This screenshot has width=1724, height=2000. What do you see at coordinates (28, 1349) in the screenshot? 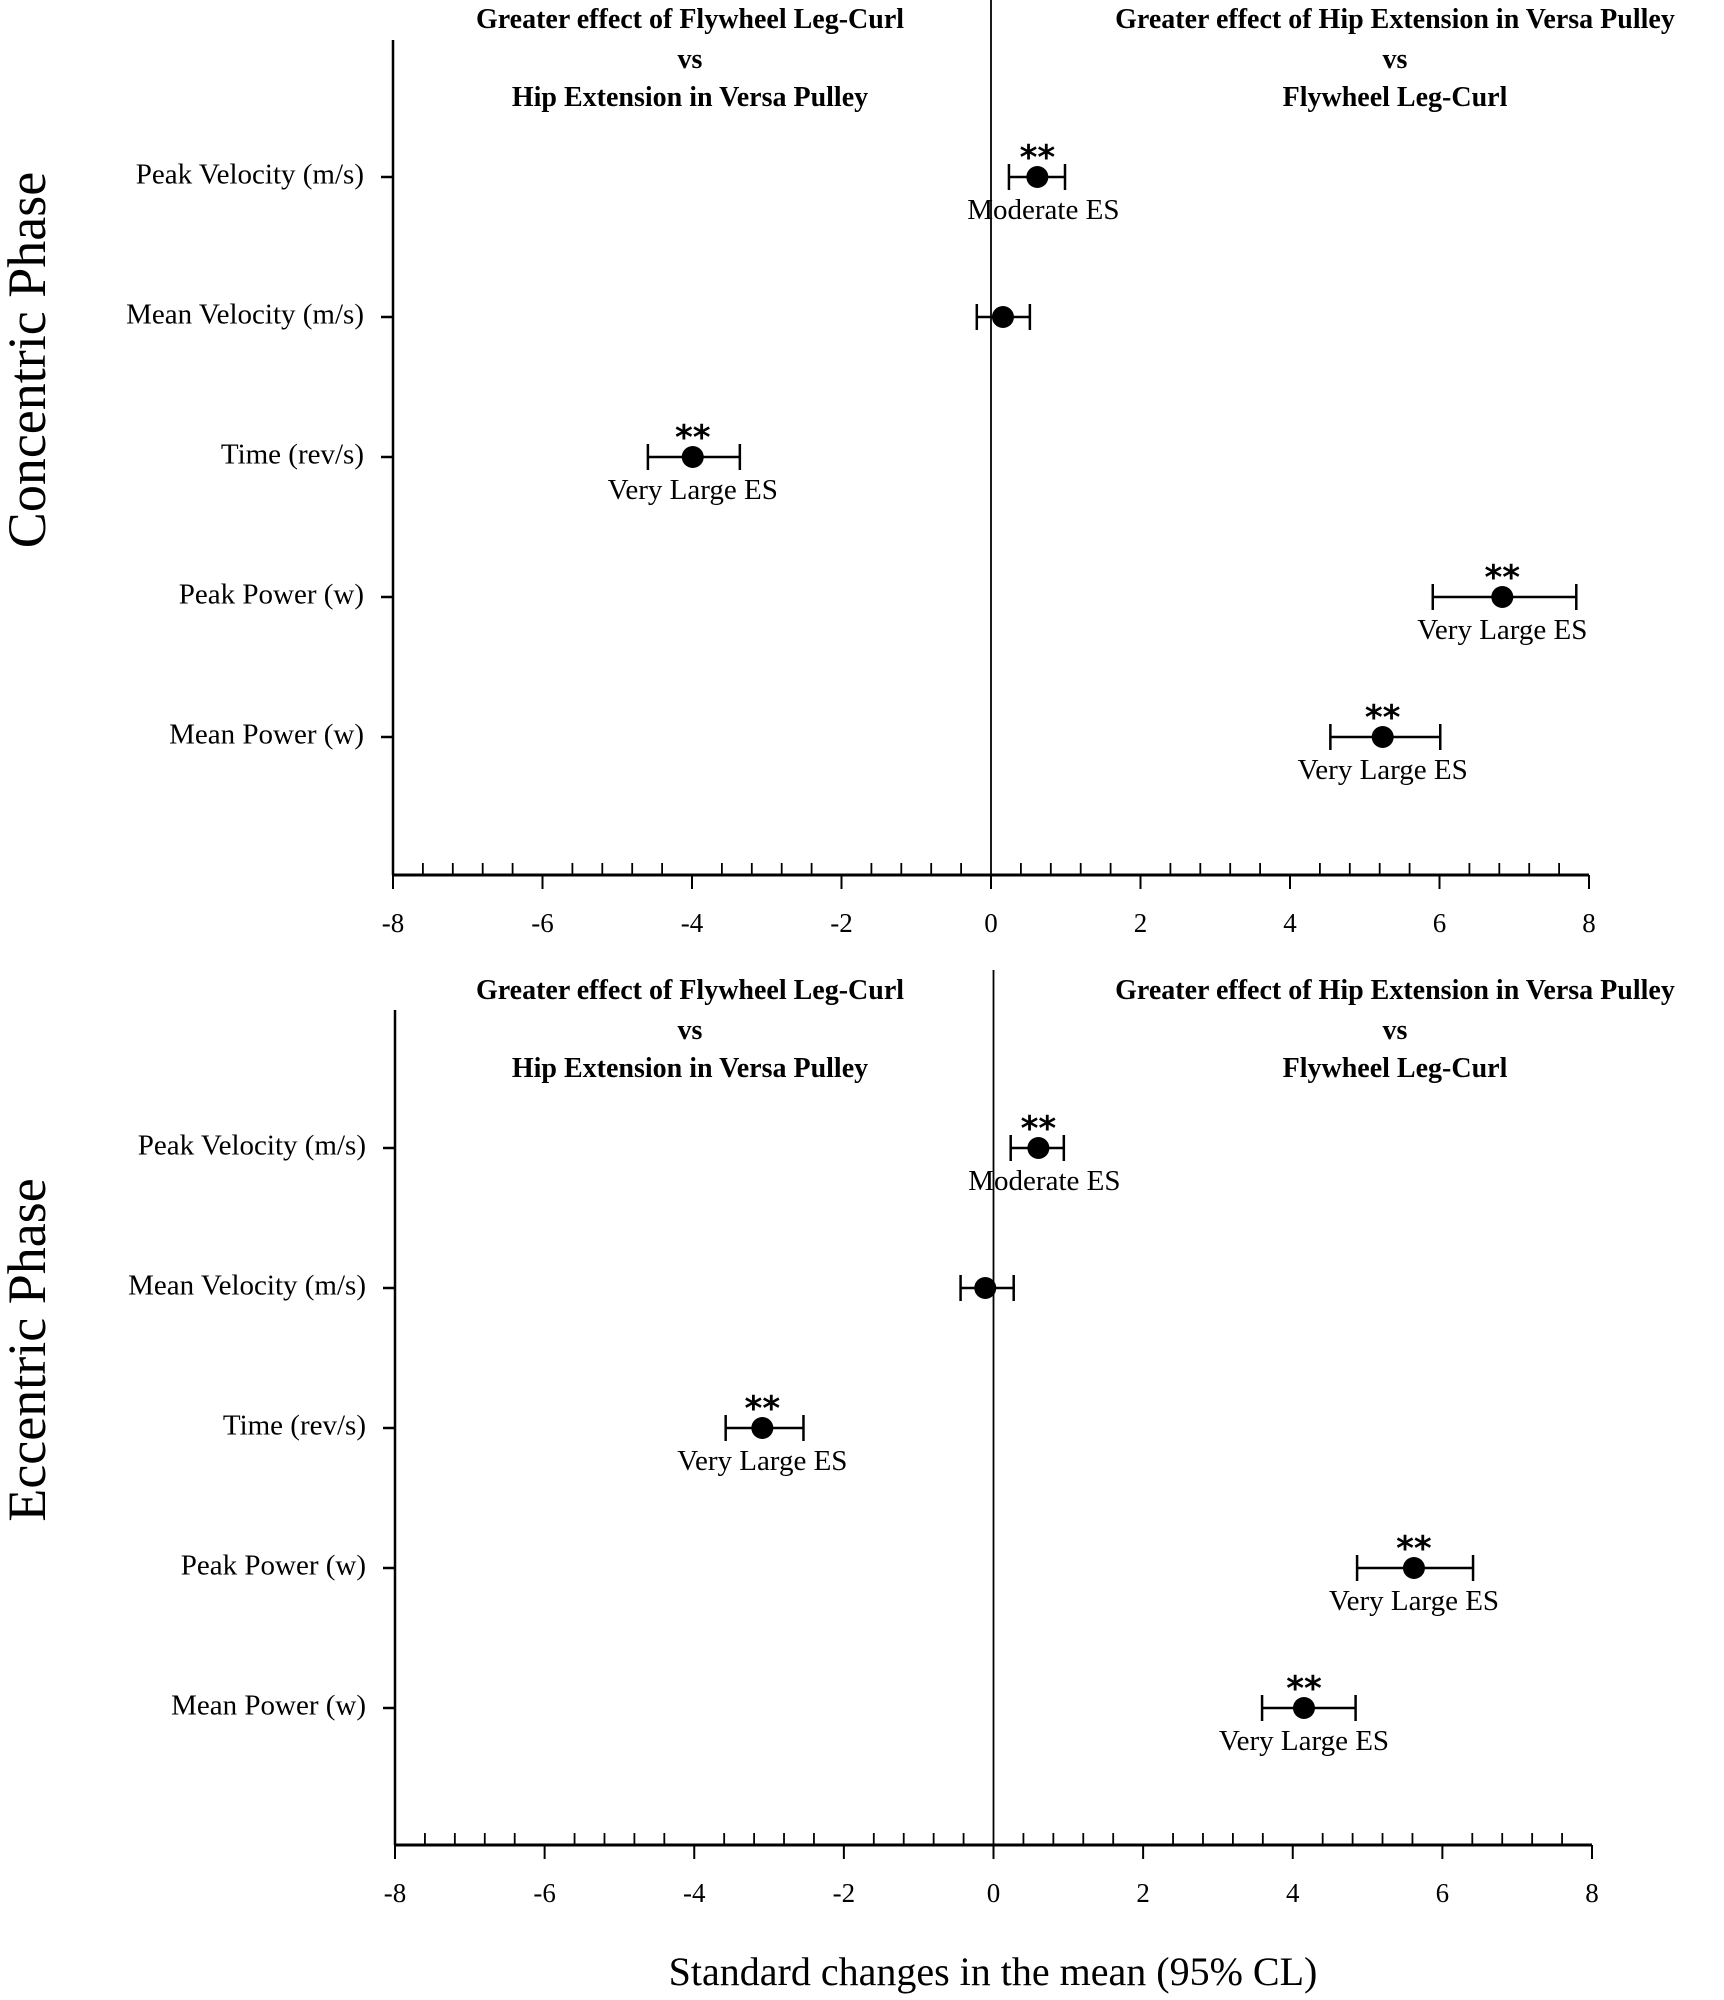
I see `phase-label-eccentric: Eccentric Phase` at bounding box center [28, 1349].